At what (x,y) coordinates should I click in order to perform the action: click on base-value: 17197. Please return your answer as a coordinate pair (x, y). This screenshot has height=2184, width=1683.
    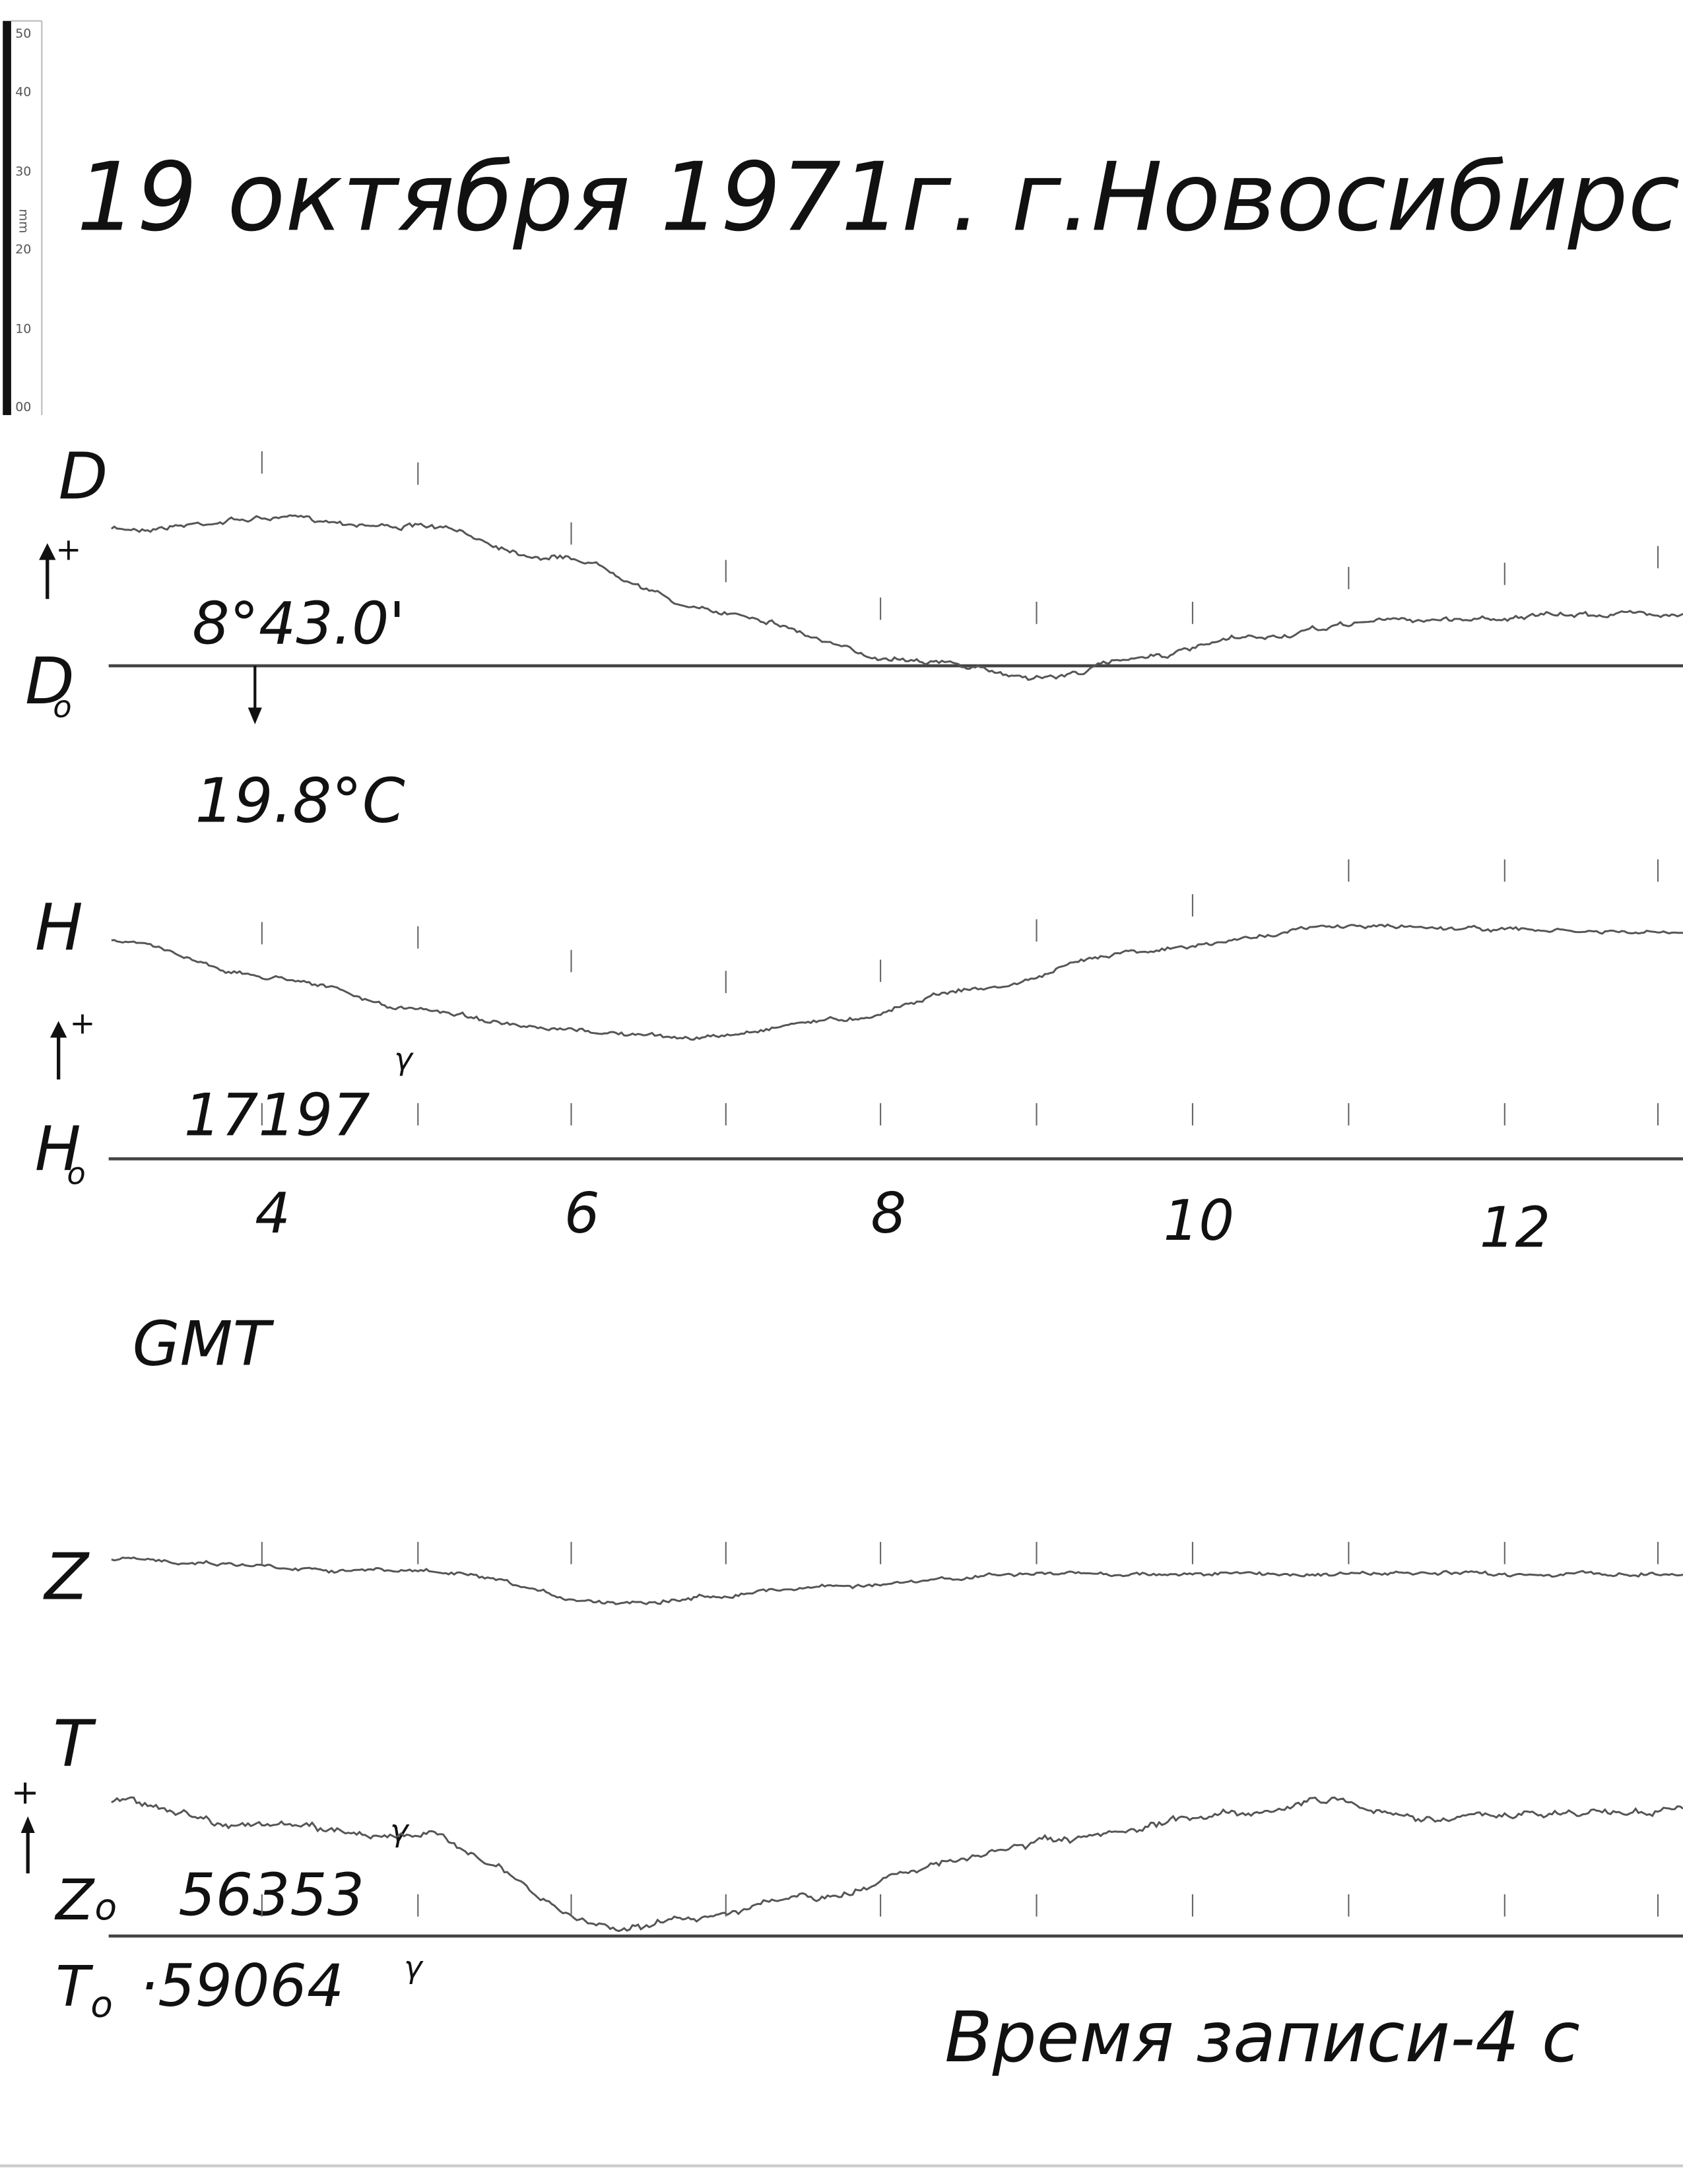
    Looking at the image, I should click on (277, 1115).